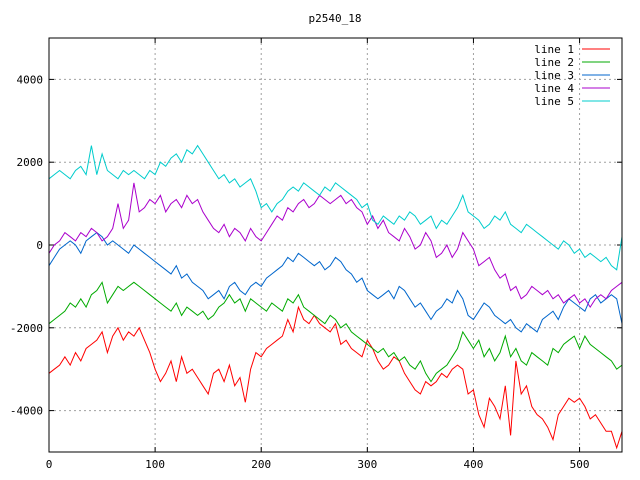 The width and height of the screenshot is (640, 480). Describe the element at coordinates (554, 75) in the screenshot. I see `legend-label: line 3` at that location.